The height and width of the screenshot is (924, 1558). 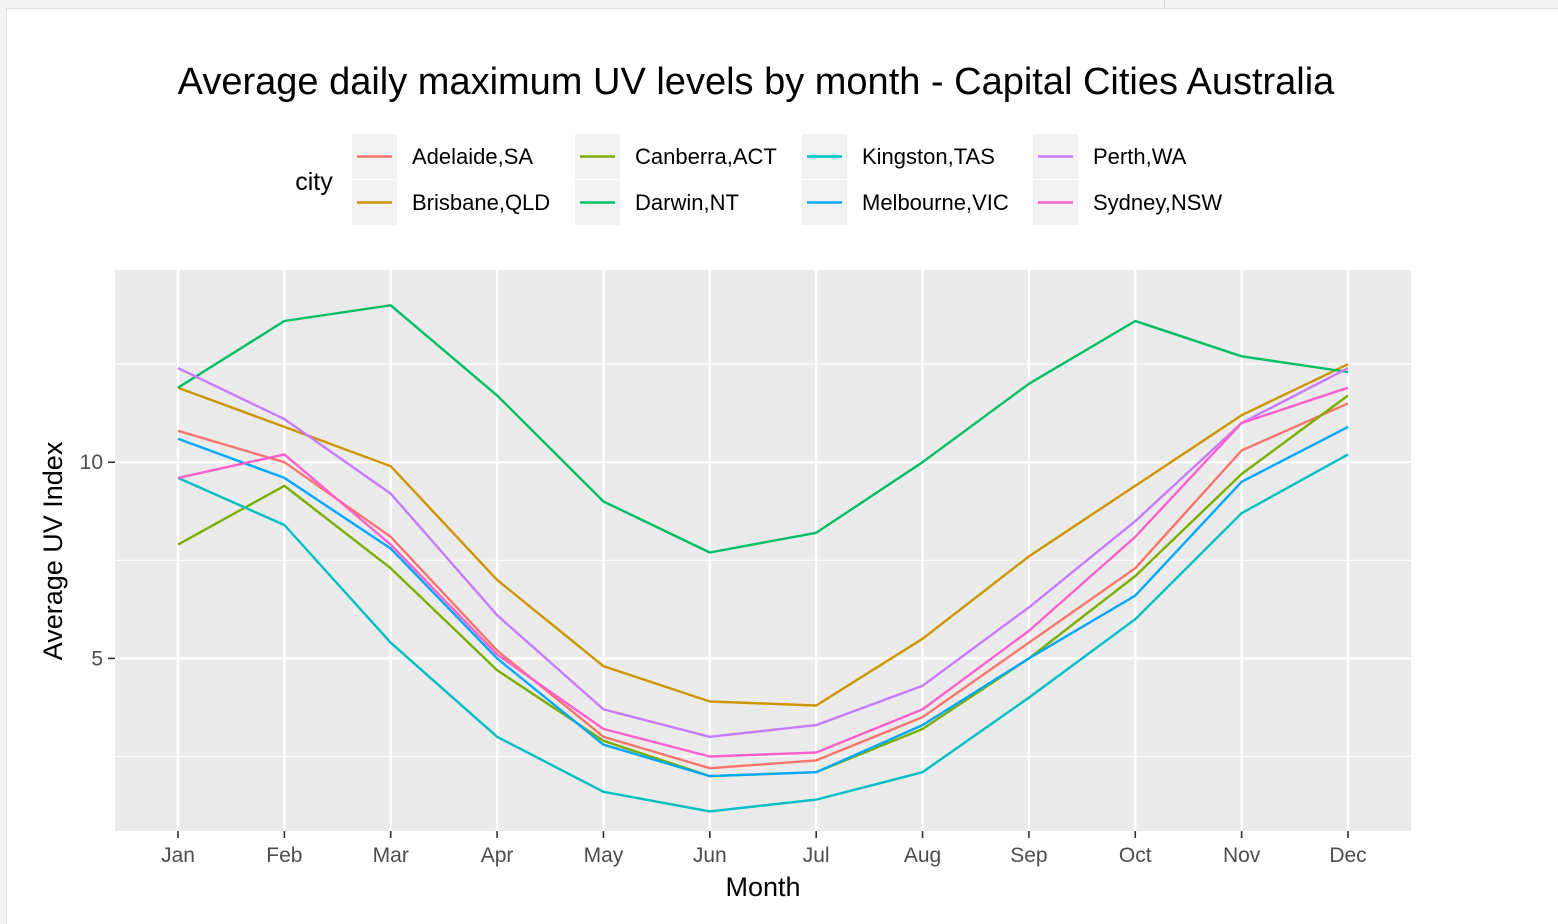 I want to click on x-tick-label: May, so click(x=604, y=855).